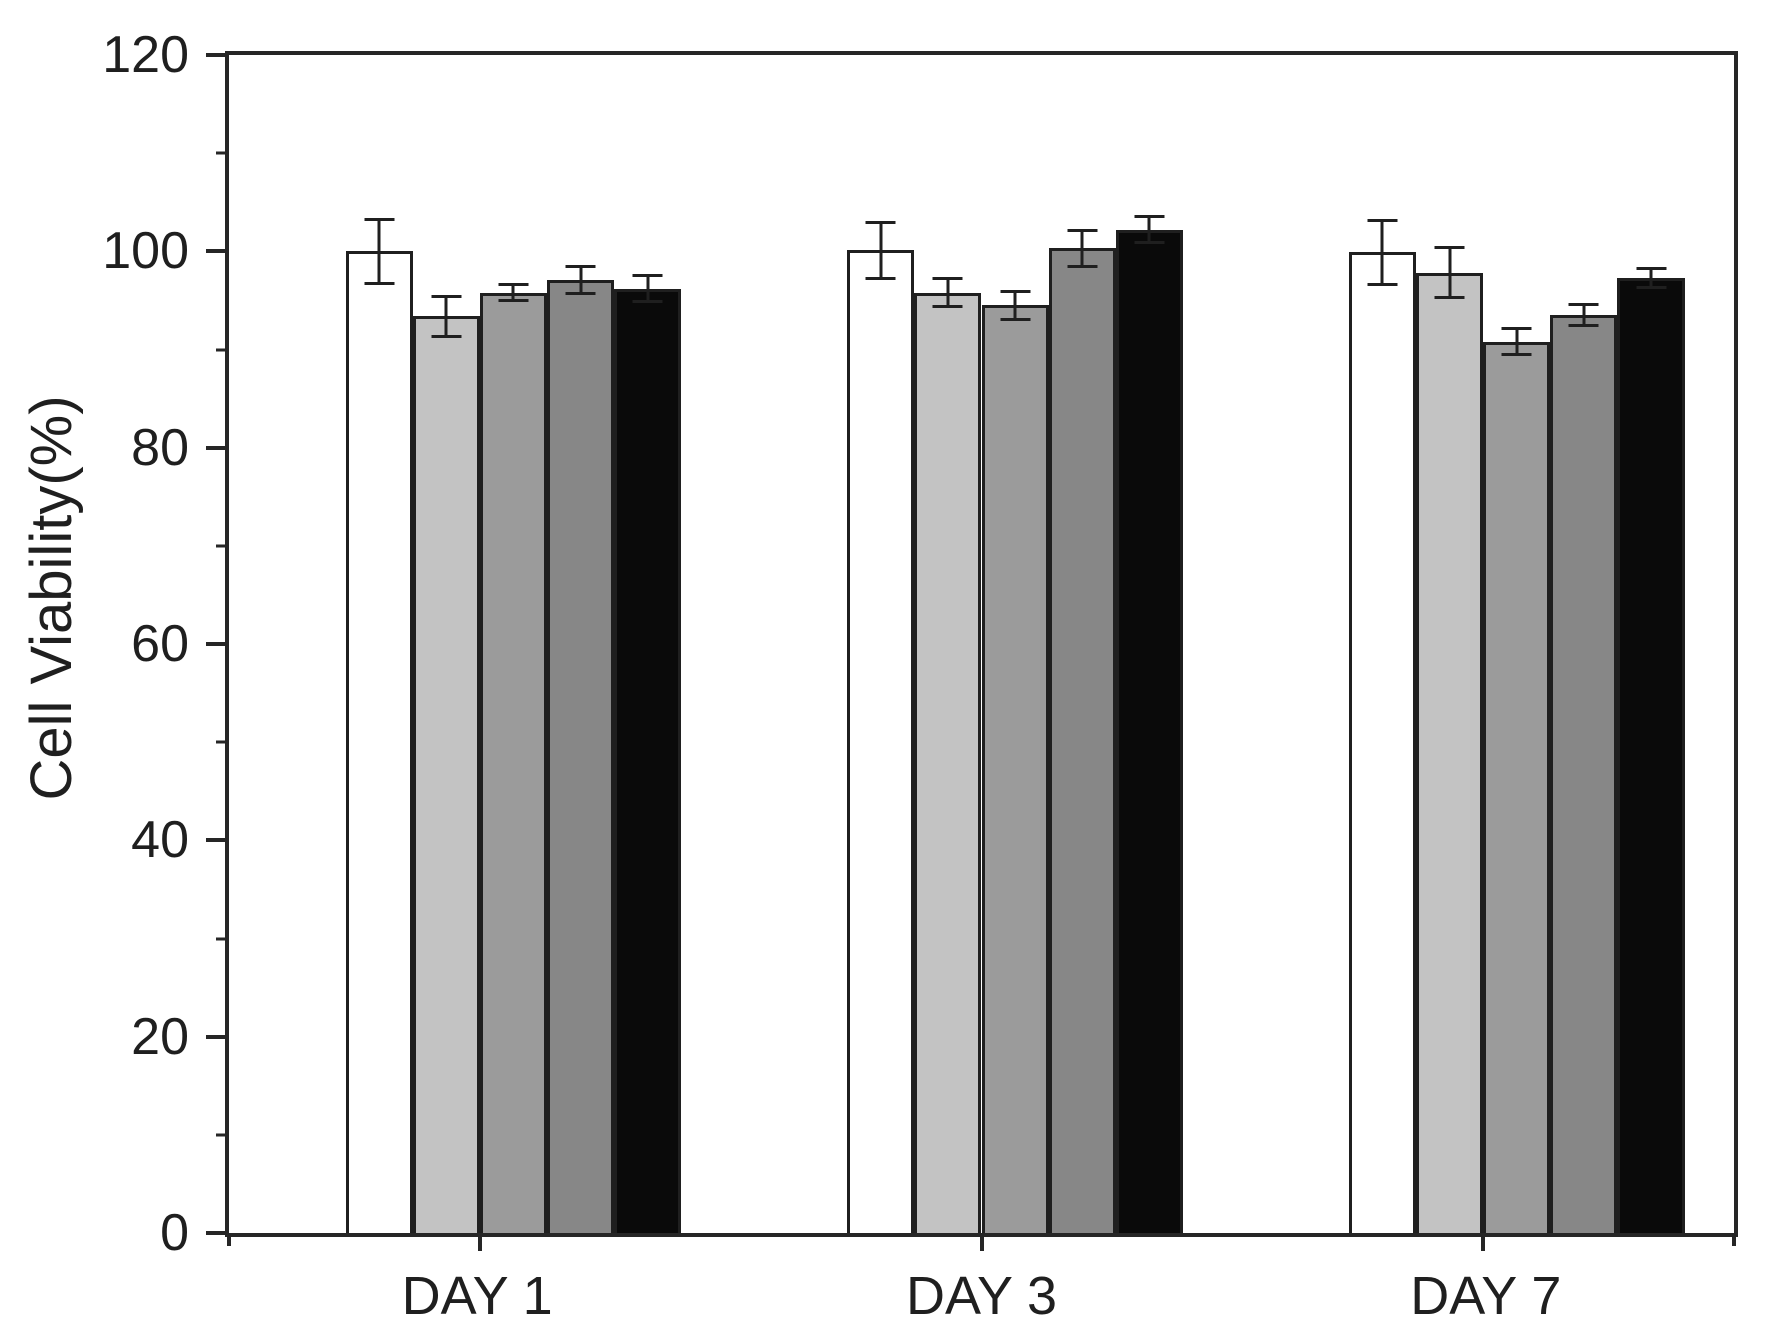 Image resolution: width=1765 pixels, height=1336 pixels. I want to click on y-tick-label: 100, so click(145, 251).